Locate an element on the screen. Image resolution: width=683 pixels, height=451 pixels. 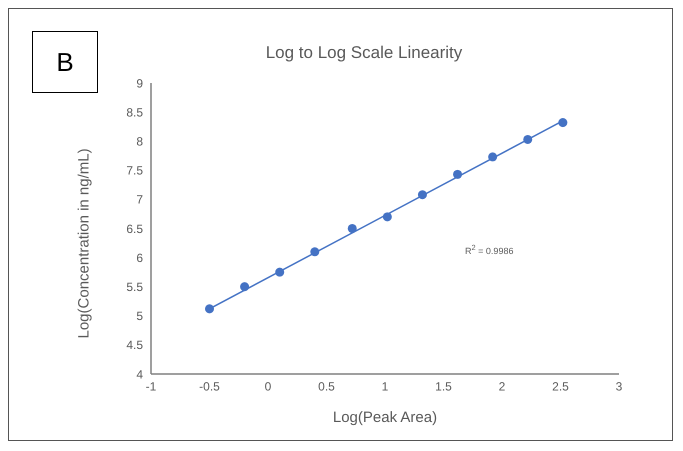
x-tick-label: 2 is located at coordinates (502, 387).